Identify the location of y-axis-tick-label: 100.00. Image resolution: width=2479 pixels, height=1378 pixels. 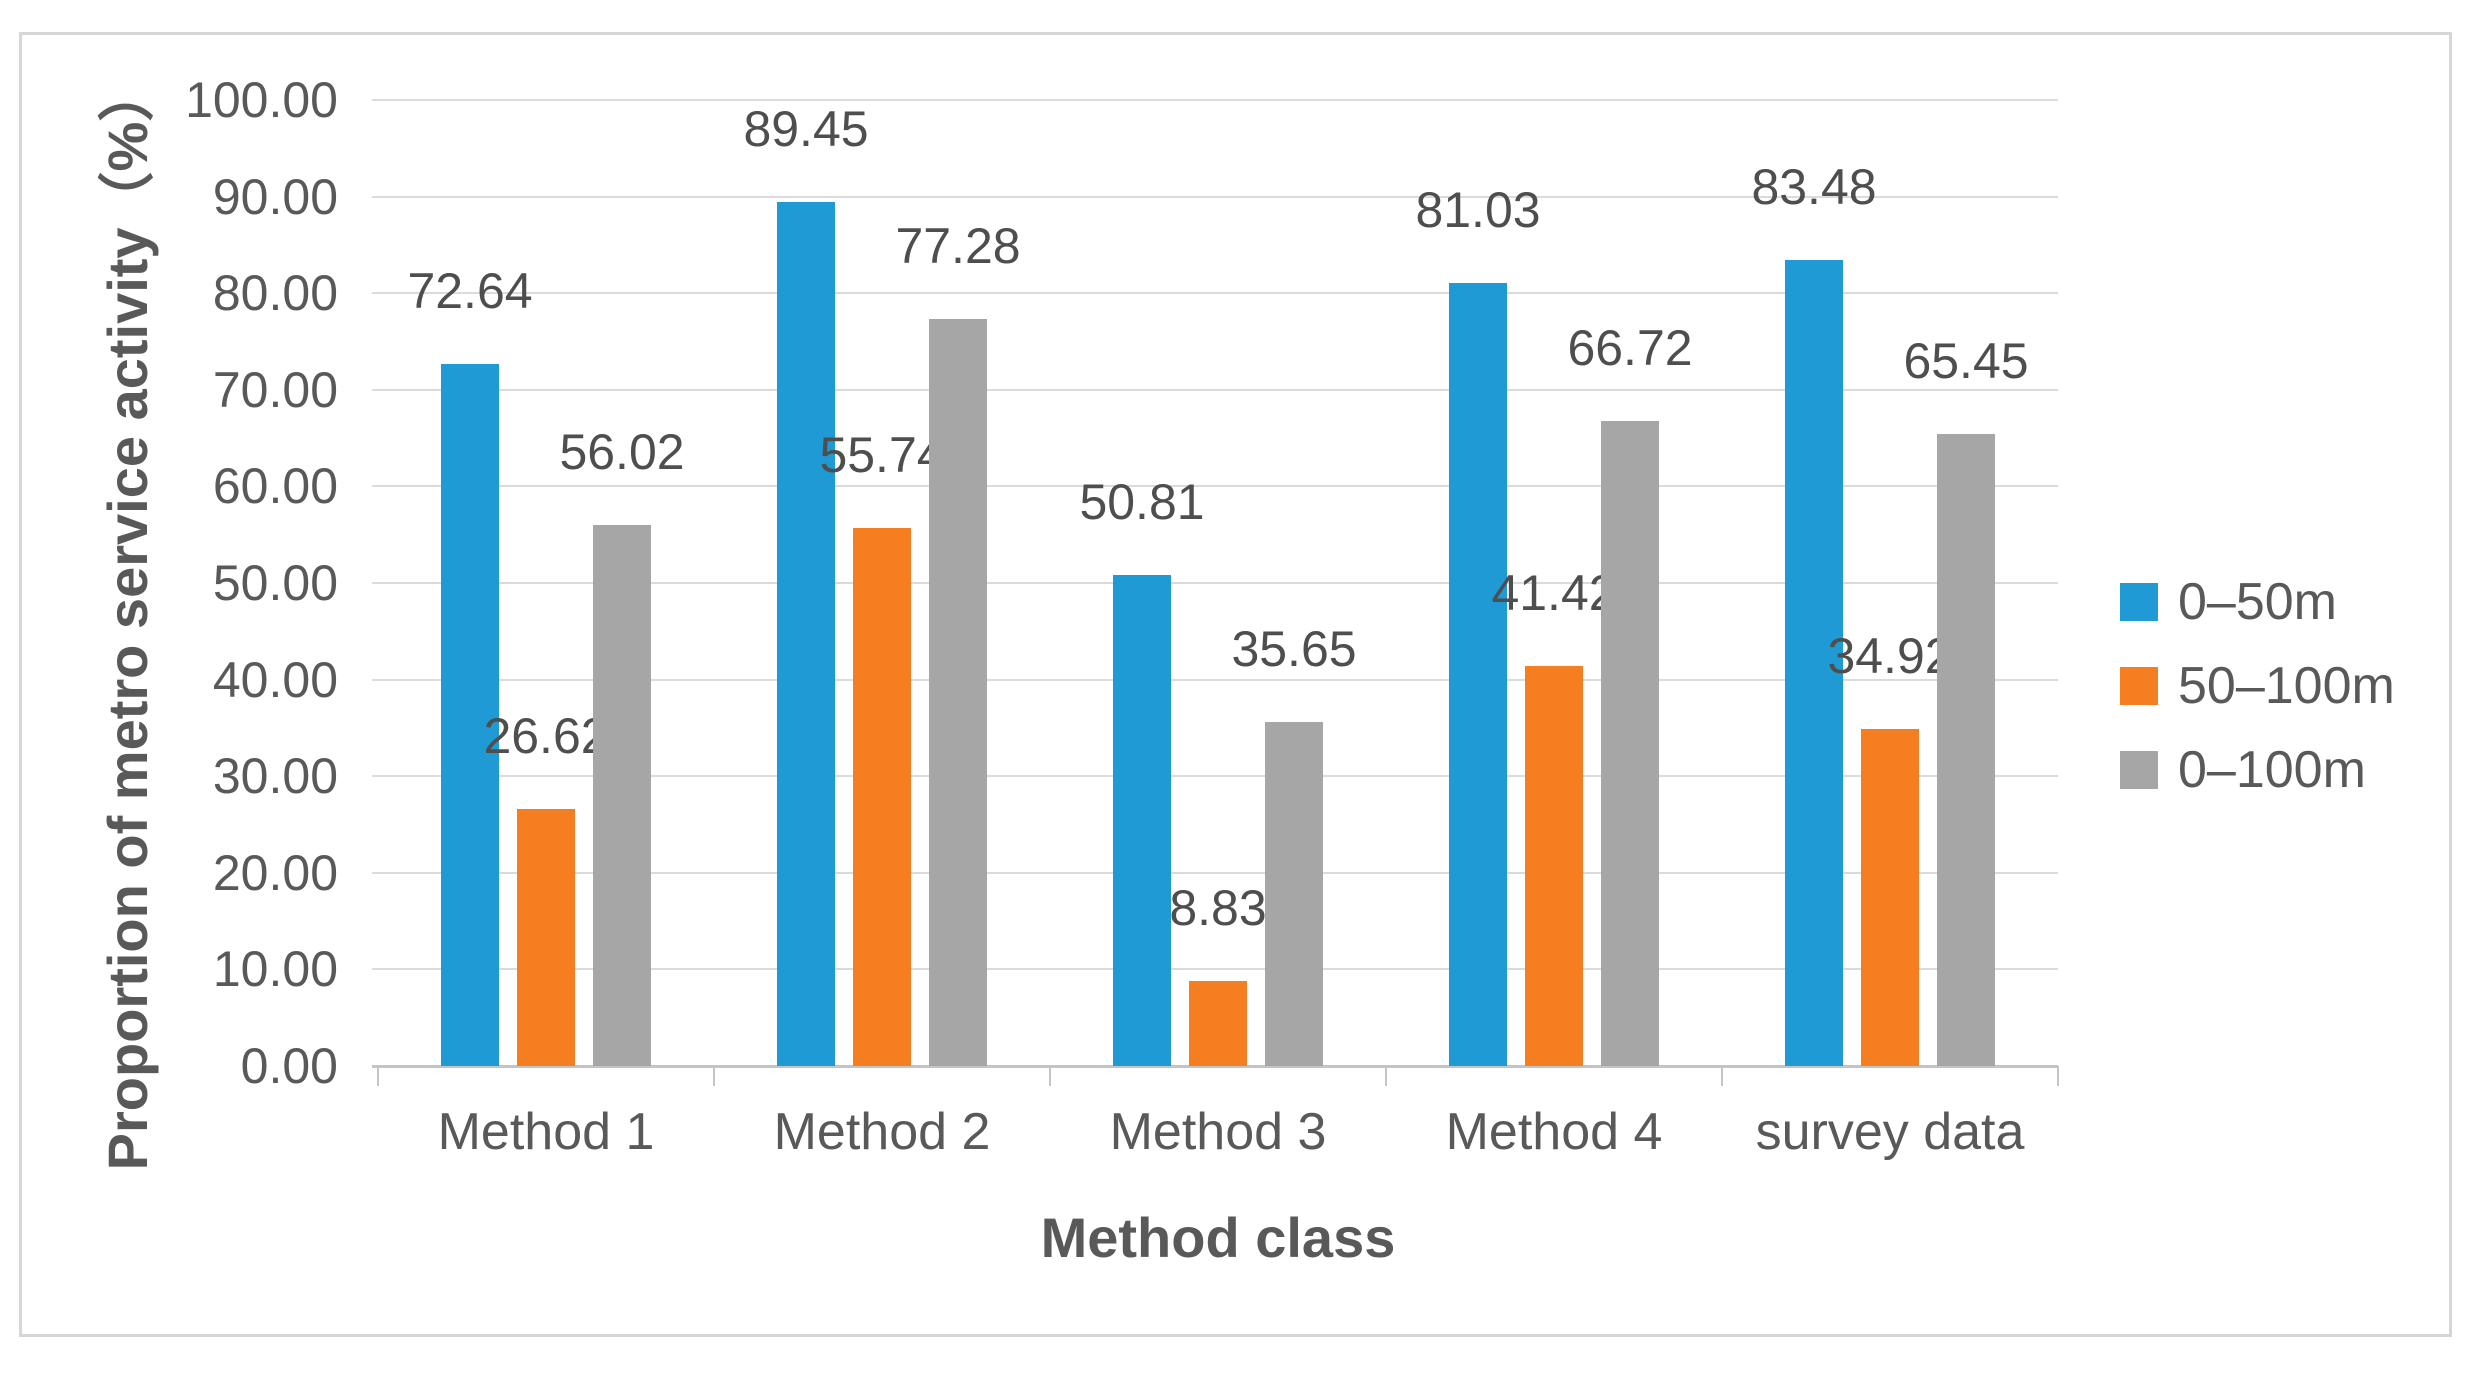
(261, 100).